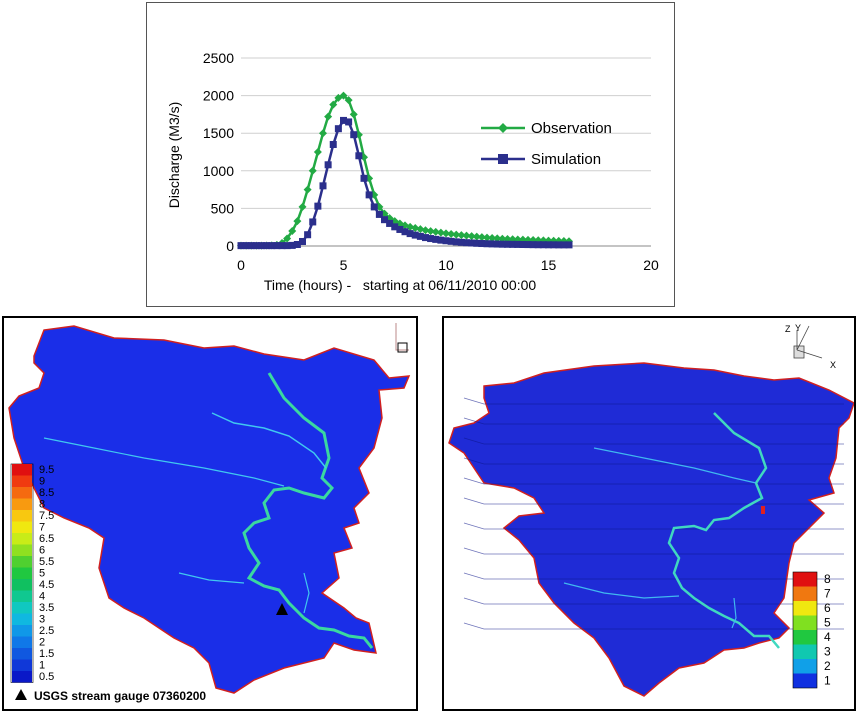 This screenshot has width=859, height=714. What do you see at coordinates (763, 510) in the screenshot?
I see `right-hotspot-marker` at bounding box center [763, 510].